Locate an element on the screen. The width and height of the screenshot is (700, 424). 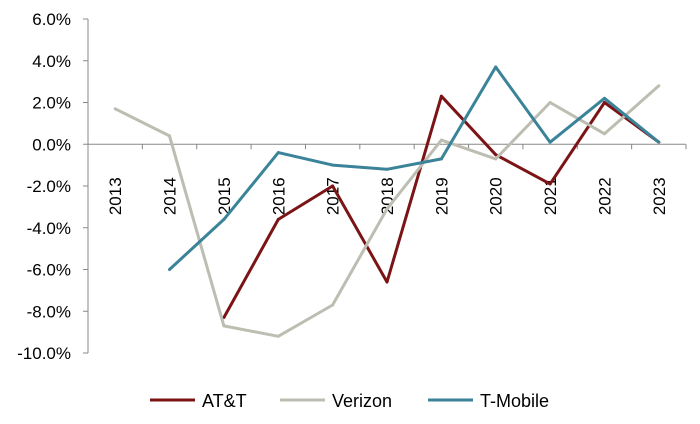
x-tick-label: 2020 is located at coordinates (496, 196).